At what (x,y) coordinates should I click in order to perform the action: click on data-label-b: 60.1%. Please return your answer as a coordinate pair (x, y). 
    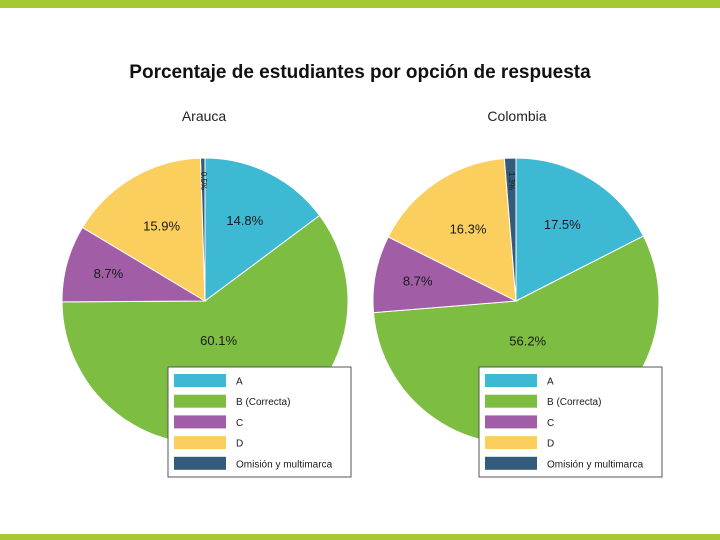
    Looking at the image, I should click on (218, 340).